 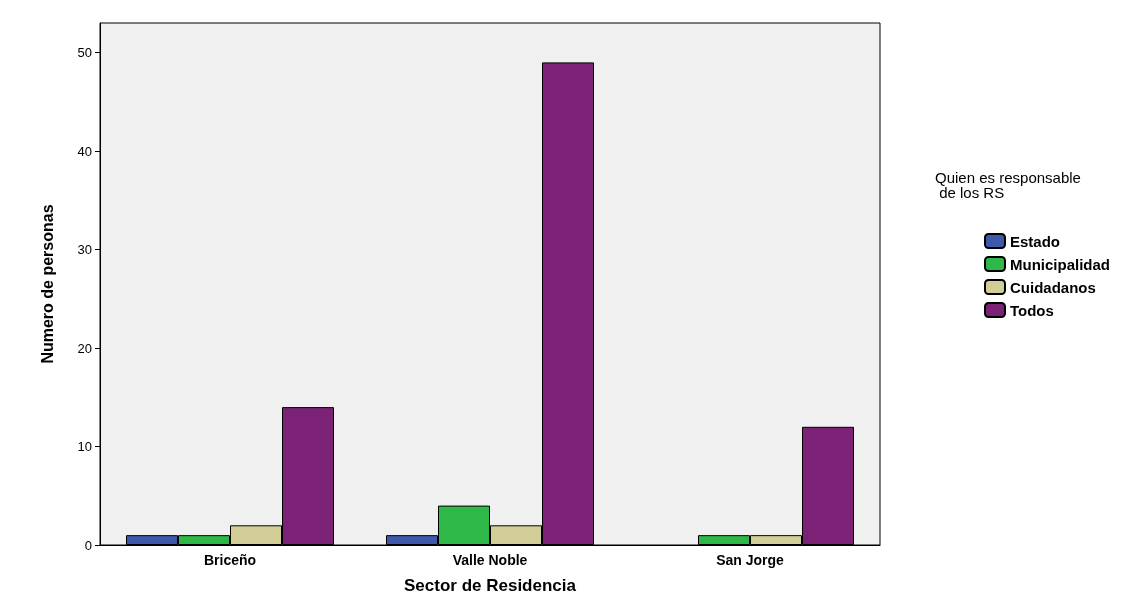 What do you see at coordinates (47, 284) in the screenshot?
I see `y-axis-title: Numero de personas` at bounding box center [47, 284].